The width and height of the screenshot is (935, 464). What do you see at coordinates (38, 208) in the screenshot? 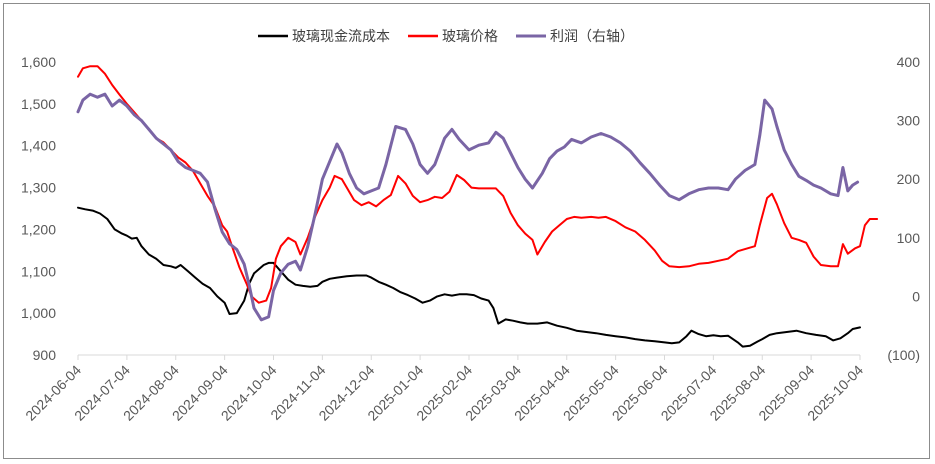
I see `left-axis: 1,600 1,500 1,400 1,300 1,200 1,100 1,000 900` at bounding box center [38, 208].